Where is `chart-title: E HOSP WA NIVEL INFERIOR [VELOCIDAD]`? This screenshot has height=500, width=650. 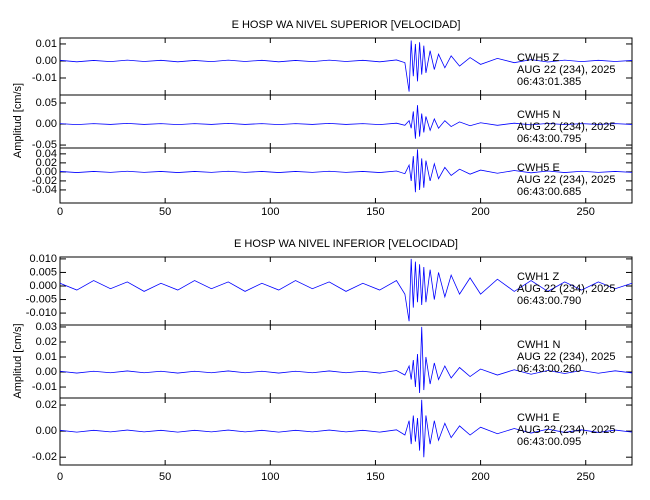
chart-title: E HOSP WA NIVEL INFERIOR [VELOCIDAD] is located at coordinates (346, 244).